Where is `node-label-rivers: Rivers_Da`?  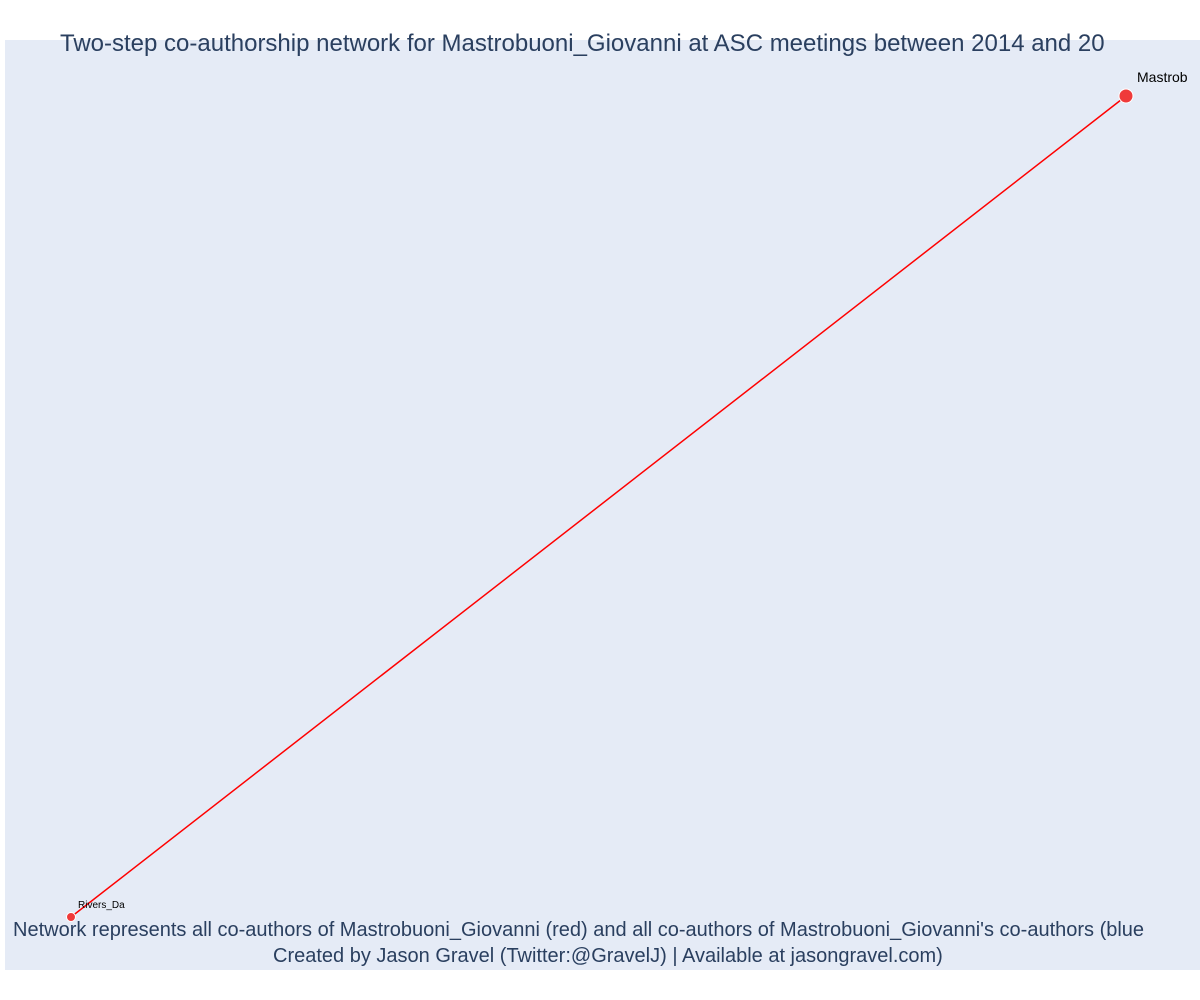 node-label-rivers: Rivers_Da is located at coordinates (101, 905).